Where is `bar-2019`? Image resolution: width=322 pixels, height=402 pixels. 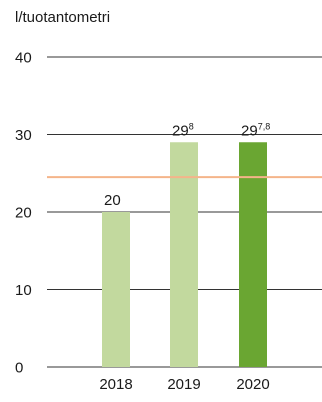 bar-2019 is located at coordinates (184, 254).